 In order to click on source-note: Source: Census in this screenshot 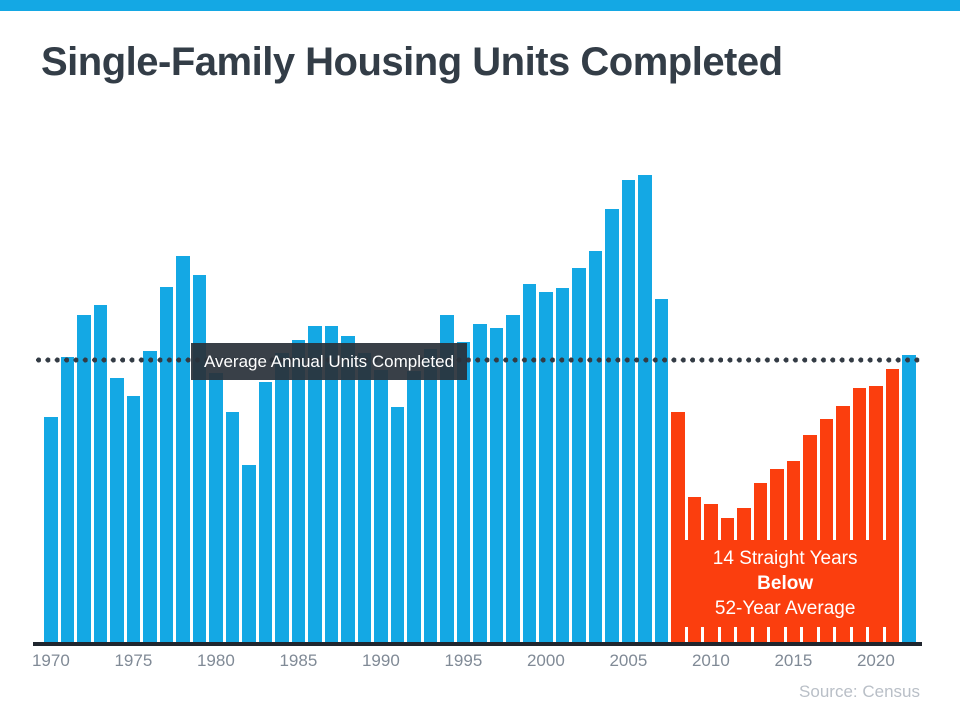, I will do `click(859, 691)`.